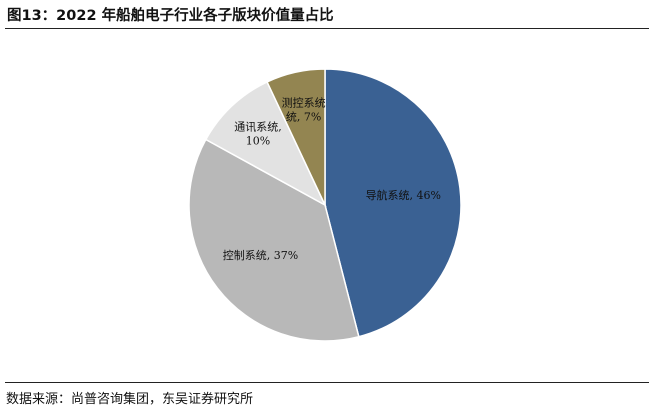 This screenshot has width=663, height=420. What do you see at coordinates (258, 134) in the screenshot?
I see `pie-slice-label-3: 通讯系统, 10%` at bounding box center [258, 134].